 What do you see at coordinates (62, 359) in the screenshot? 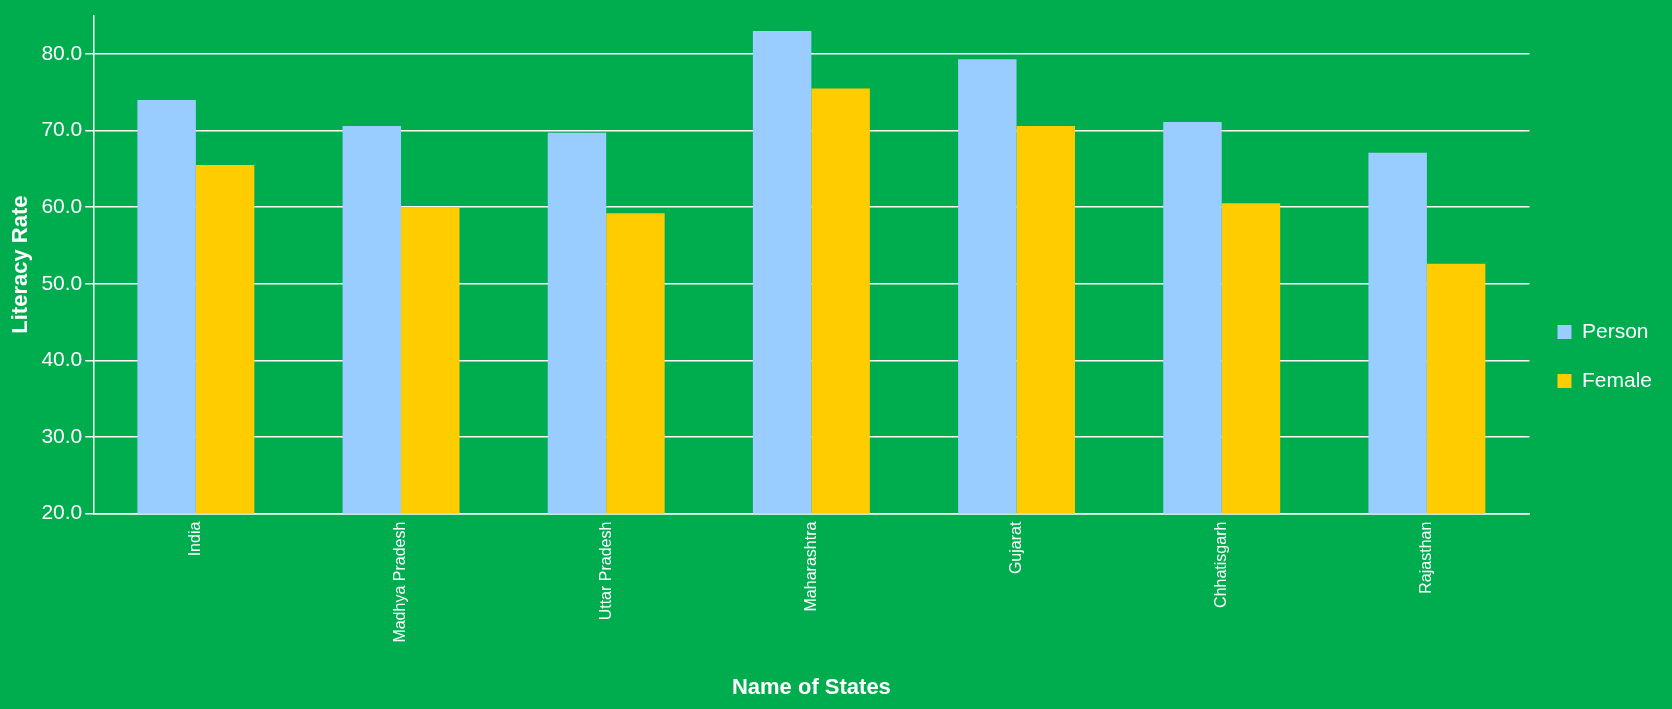
I see `y-tick-label: 40.0` at bounding box center [62, 359].